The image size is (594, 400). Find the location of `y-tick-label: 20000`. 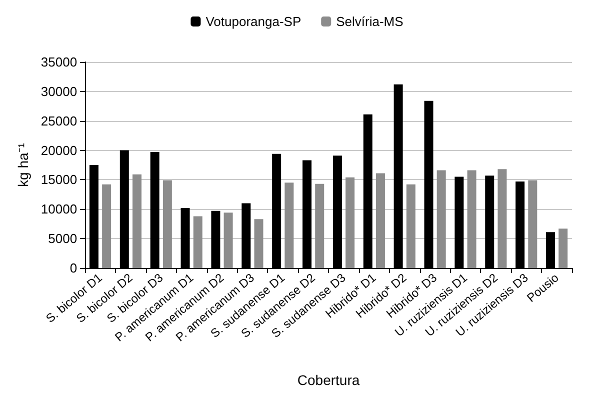

y-tick-label: 20000 is located at coordinates (59, 150).